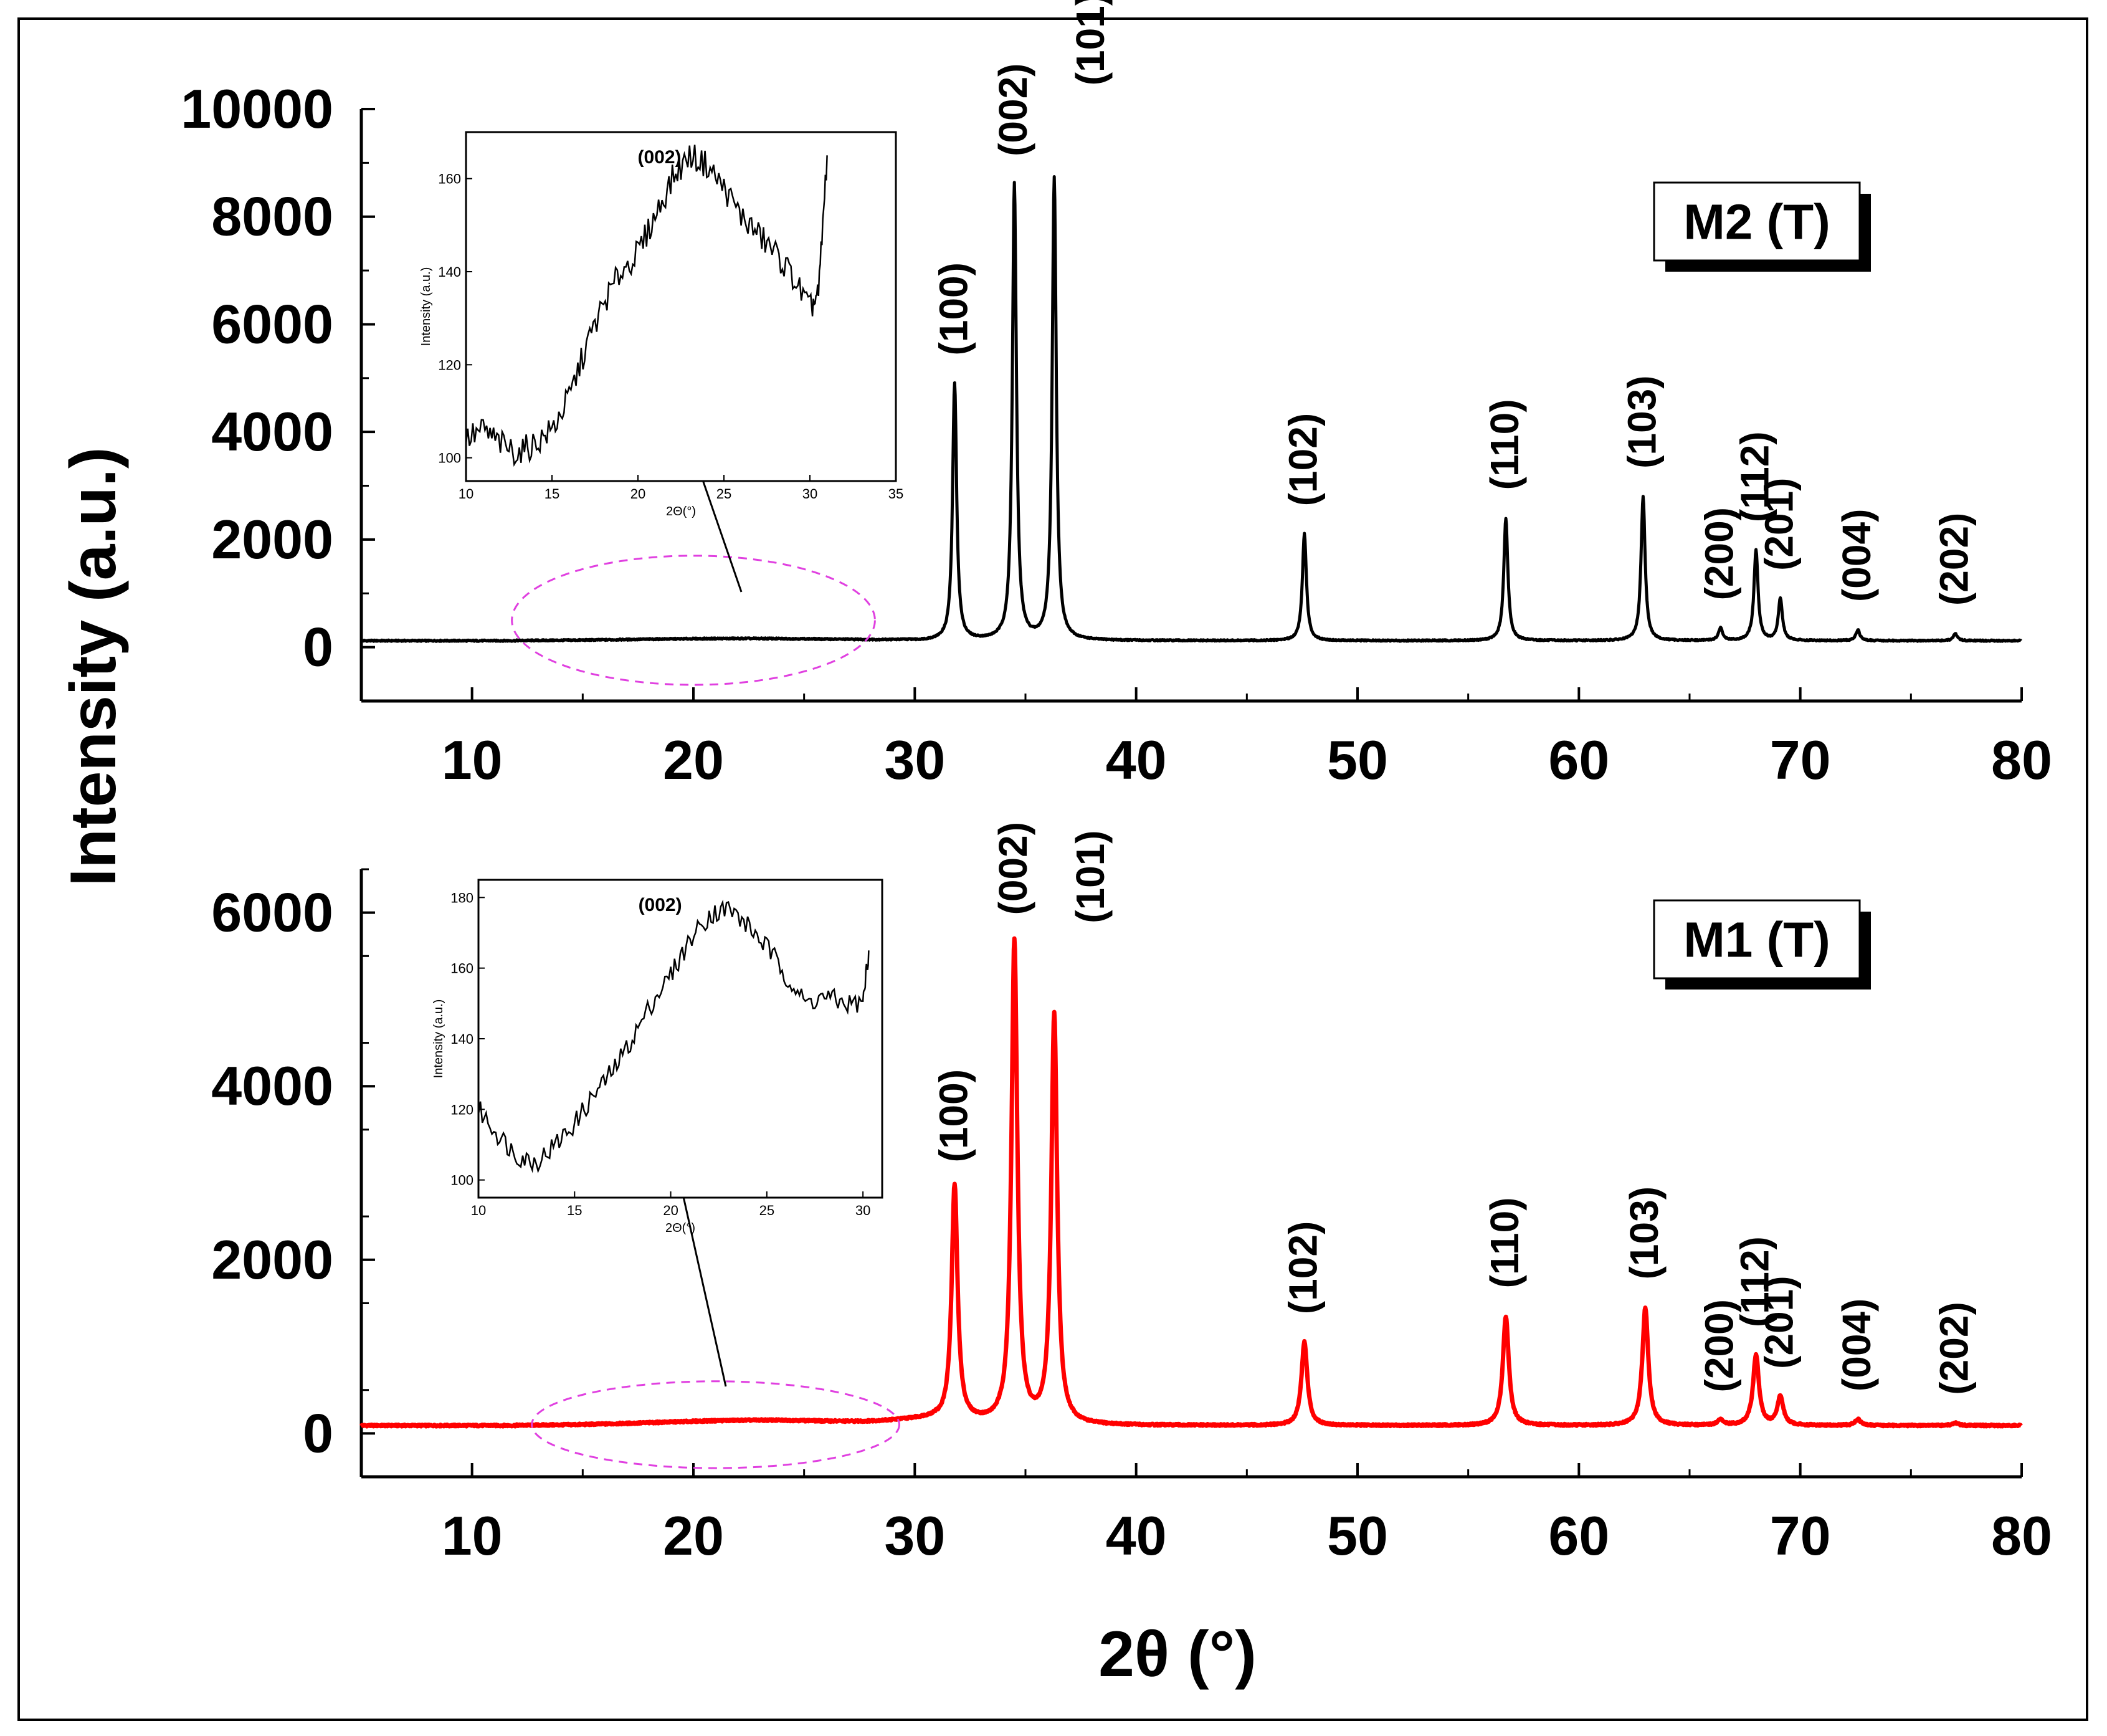  Describe the element at coordinates (449, 458) in the screenshot. I see `m2-inset-y-tick-label: 100` at that location.